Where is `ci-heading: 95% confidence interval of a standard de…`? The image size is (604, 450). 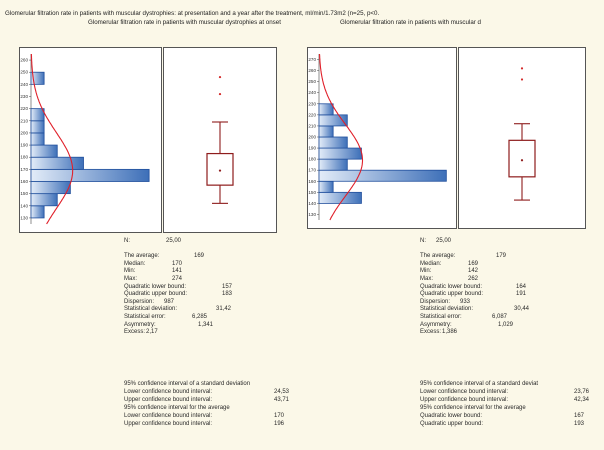
ci-heading: 95% confidence interval of a standard de… is located at coordinates (187, 384).